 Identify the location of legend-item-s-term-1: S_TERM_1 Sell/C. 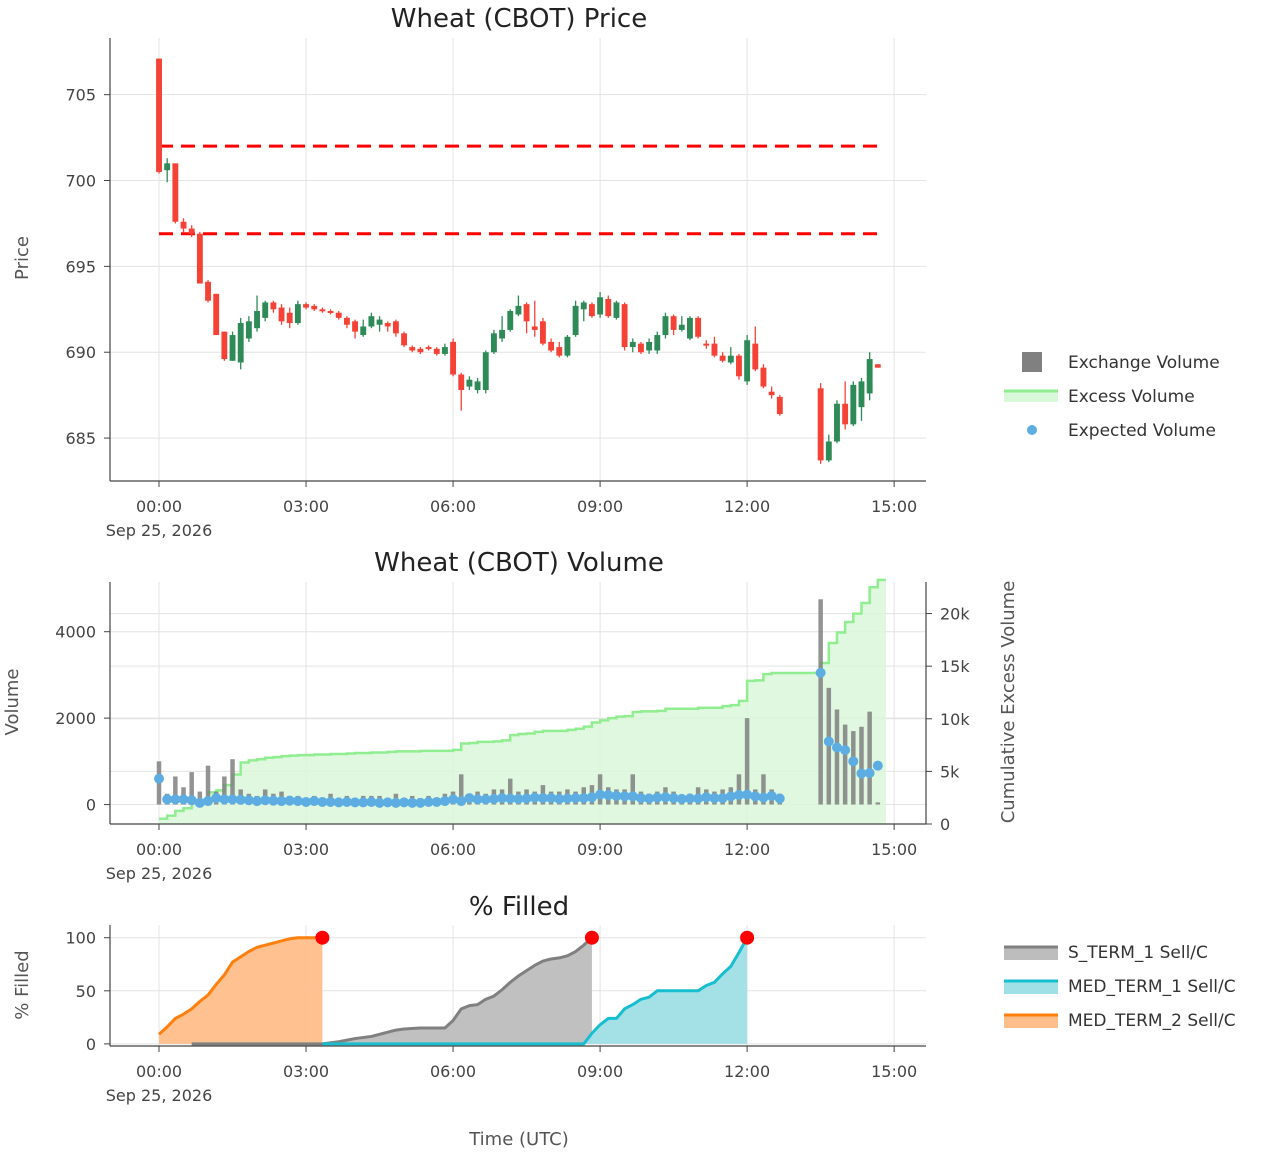
(1106, 953).